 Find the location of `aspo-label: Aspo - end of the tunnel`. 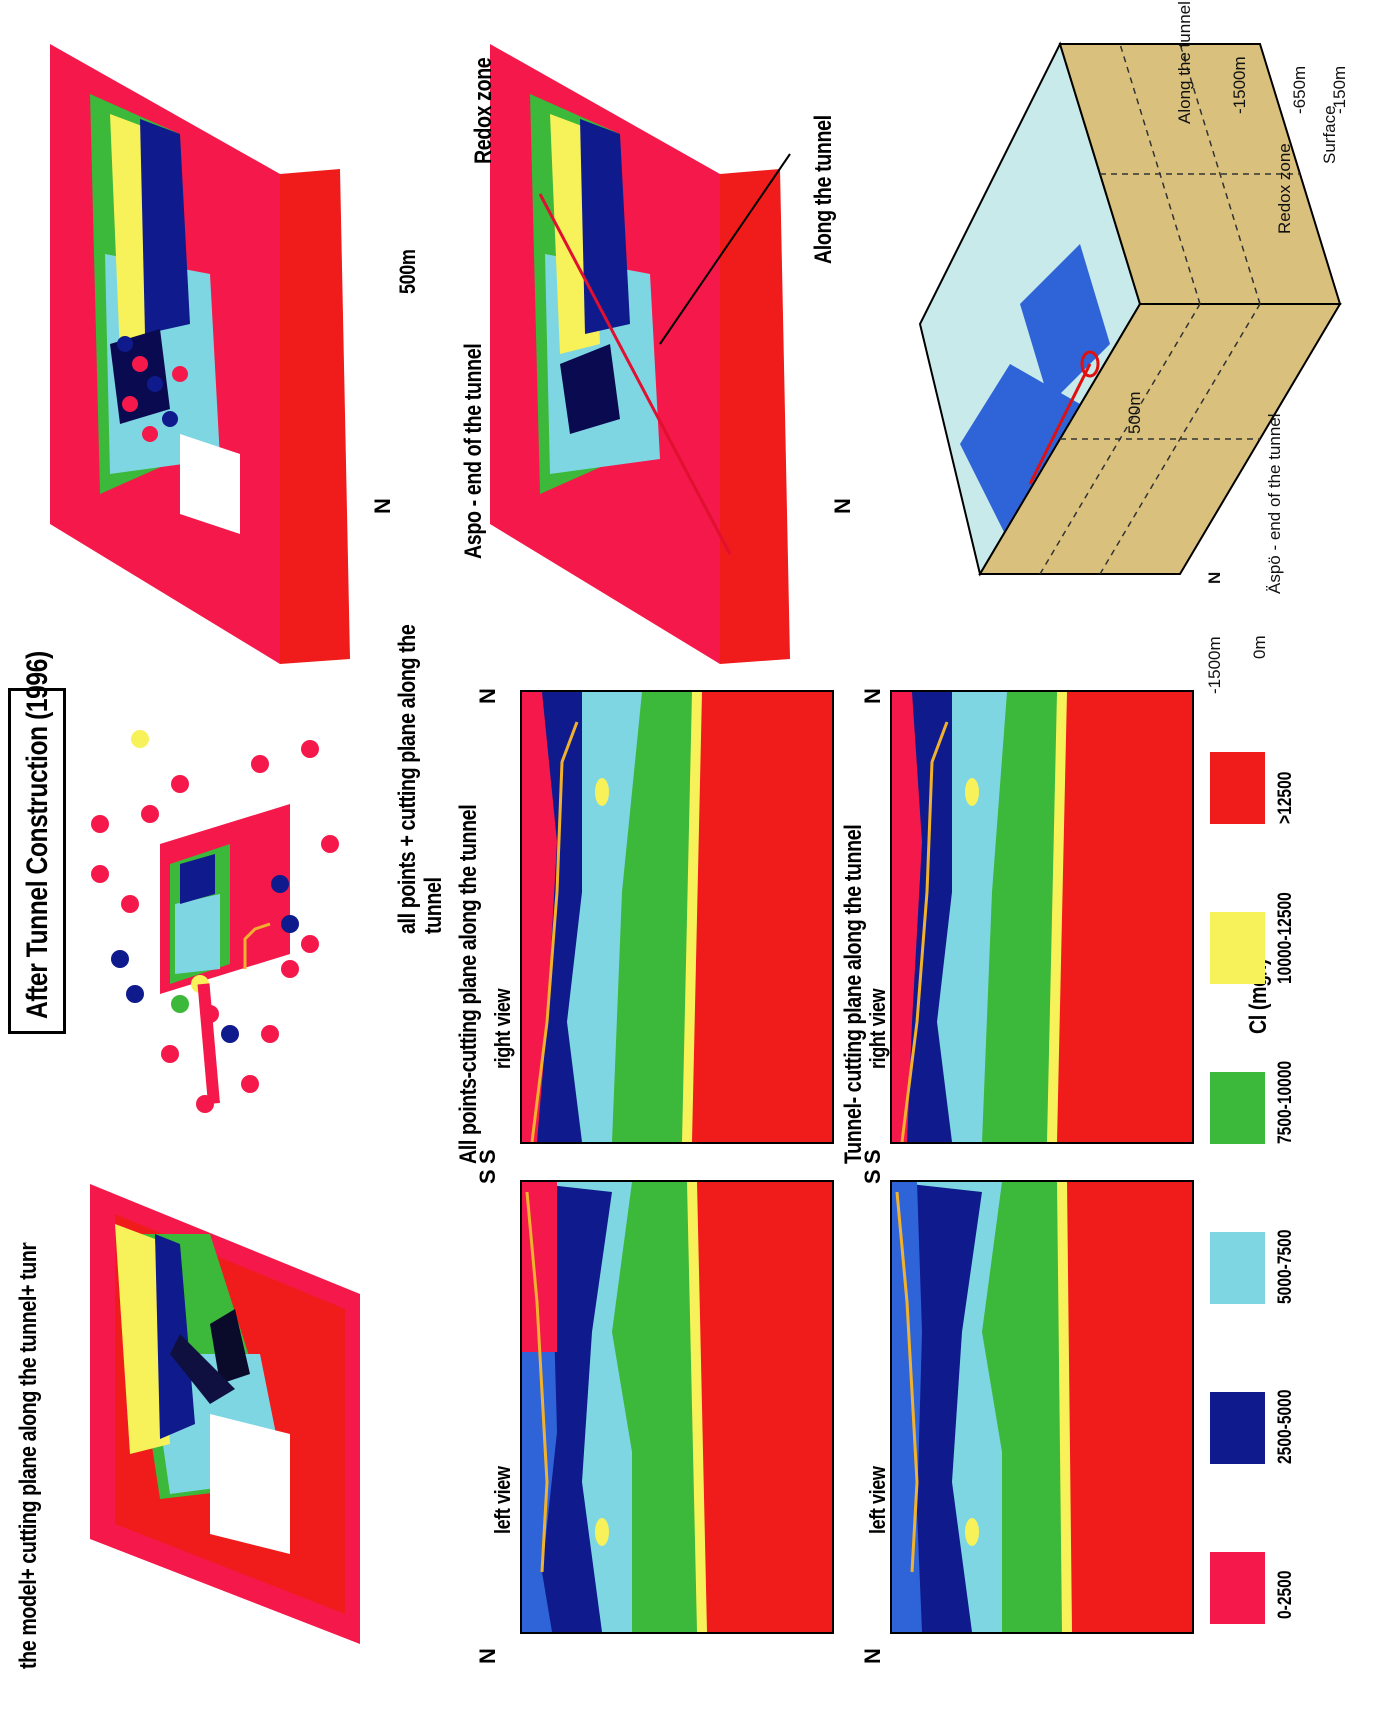

aspo-label: Aspo - end of the tunnel is located at coordinates (473, 451).